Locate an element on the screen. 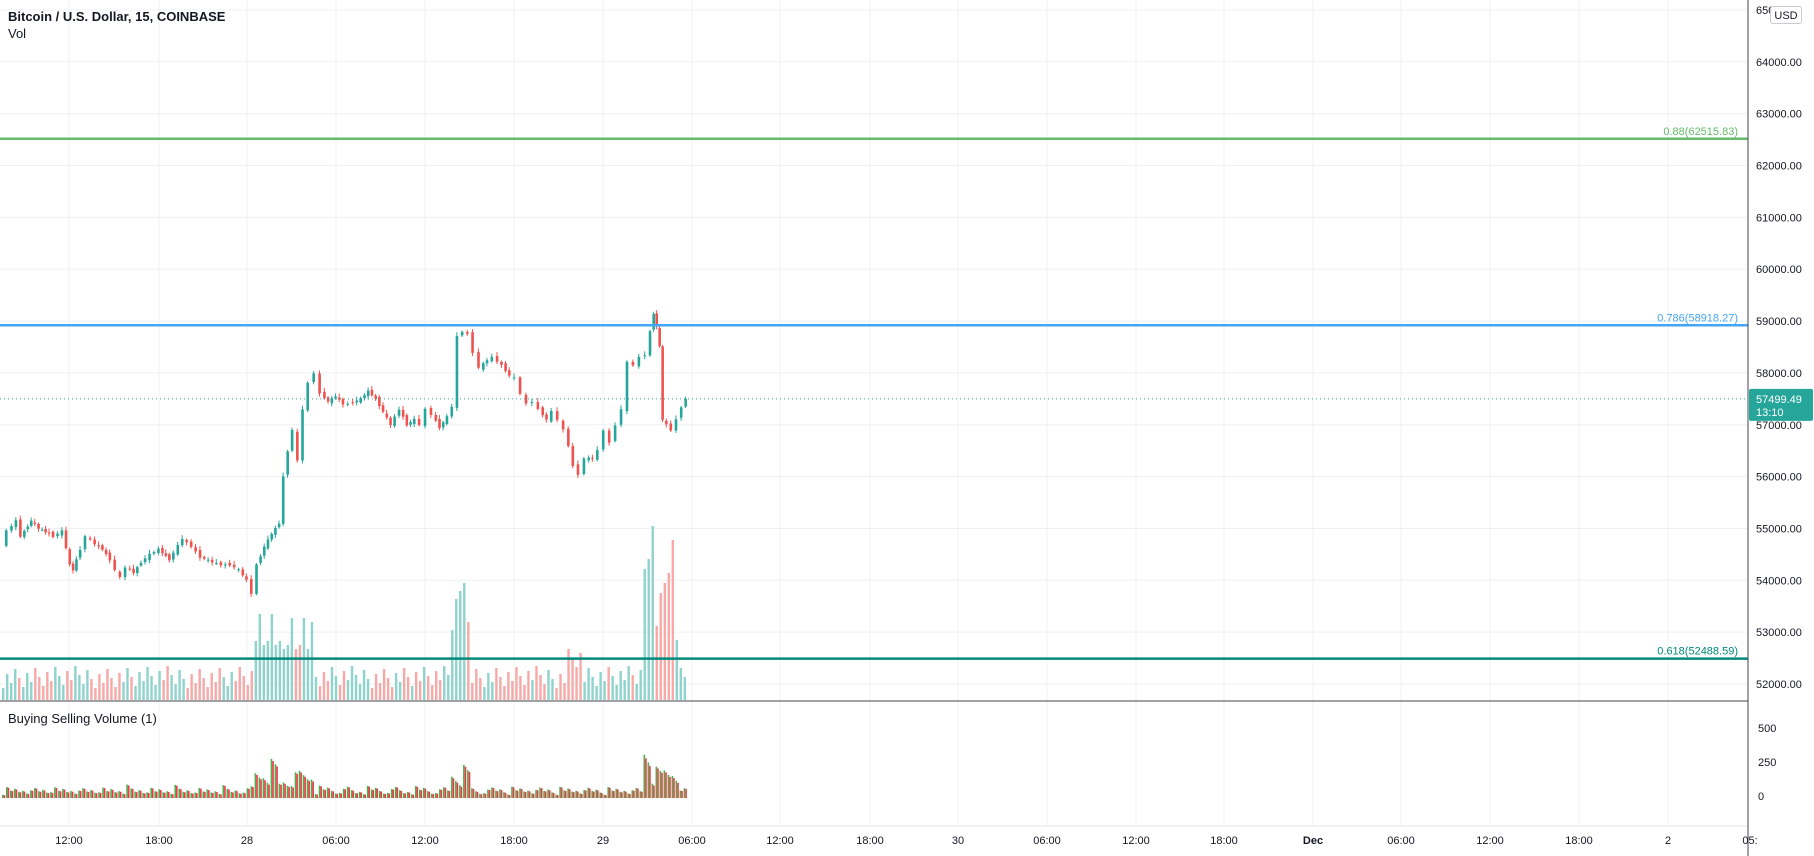 This screenshot has width=1814, height=856. symbol-title: Bitcoin / U.S. Dollar, 15, COINBASE is located at coordinates (117, 16).